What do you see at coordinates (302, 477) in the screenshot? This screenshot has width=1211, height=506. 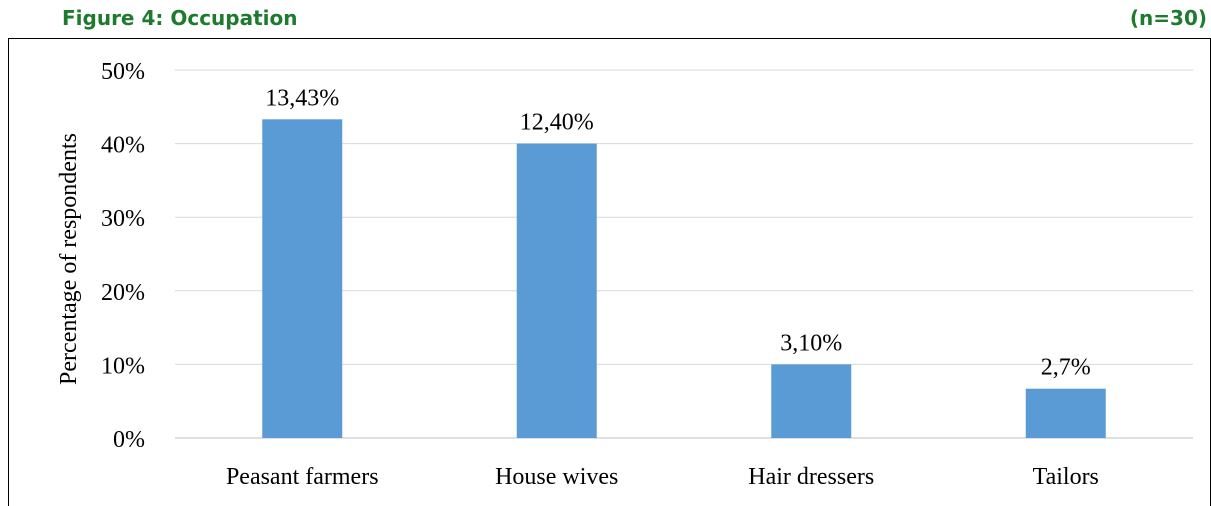 I see `x-tick-label: Peasant farmers` at bounding box center [302, 477].